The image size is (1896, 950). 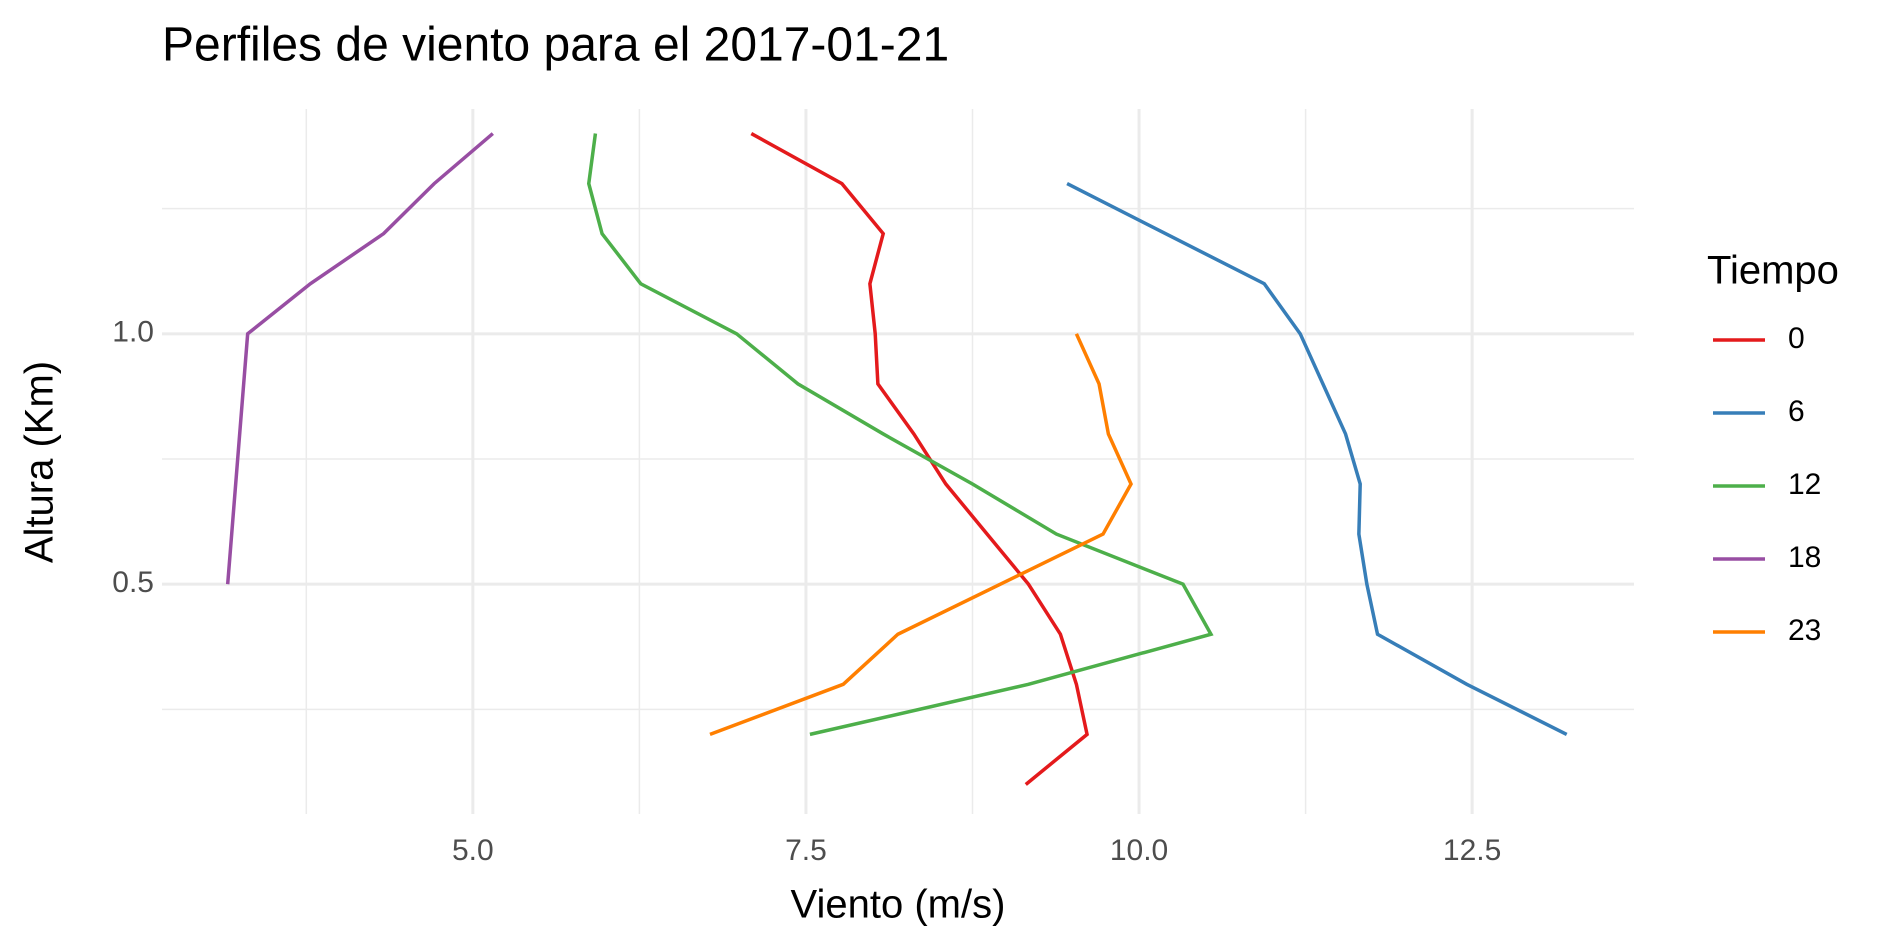 What do you see at coordinates (1804, 484) in the screenshot?
I see `legend-label: 12` at bounding box center [1804, 484].